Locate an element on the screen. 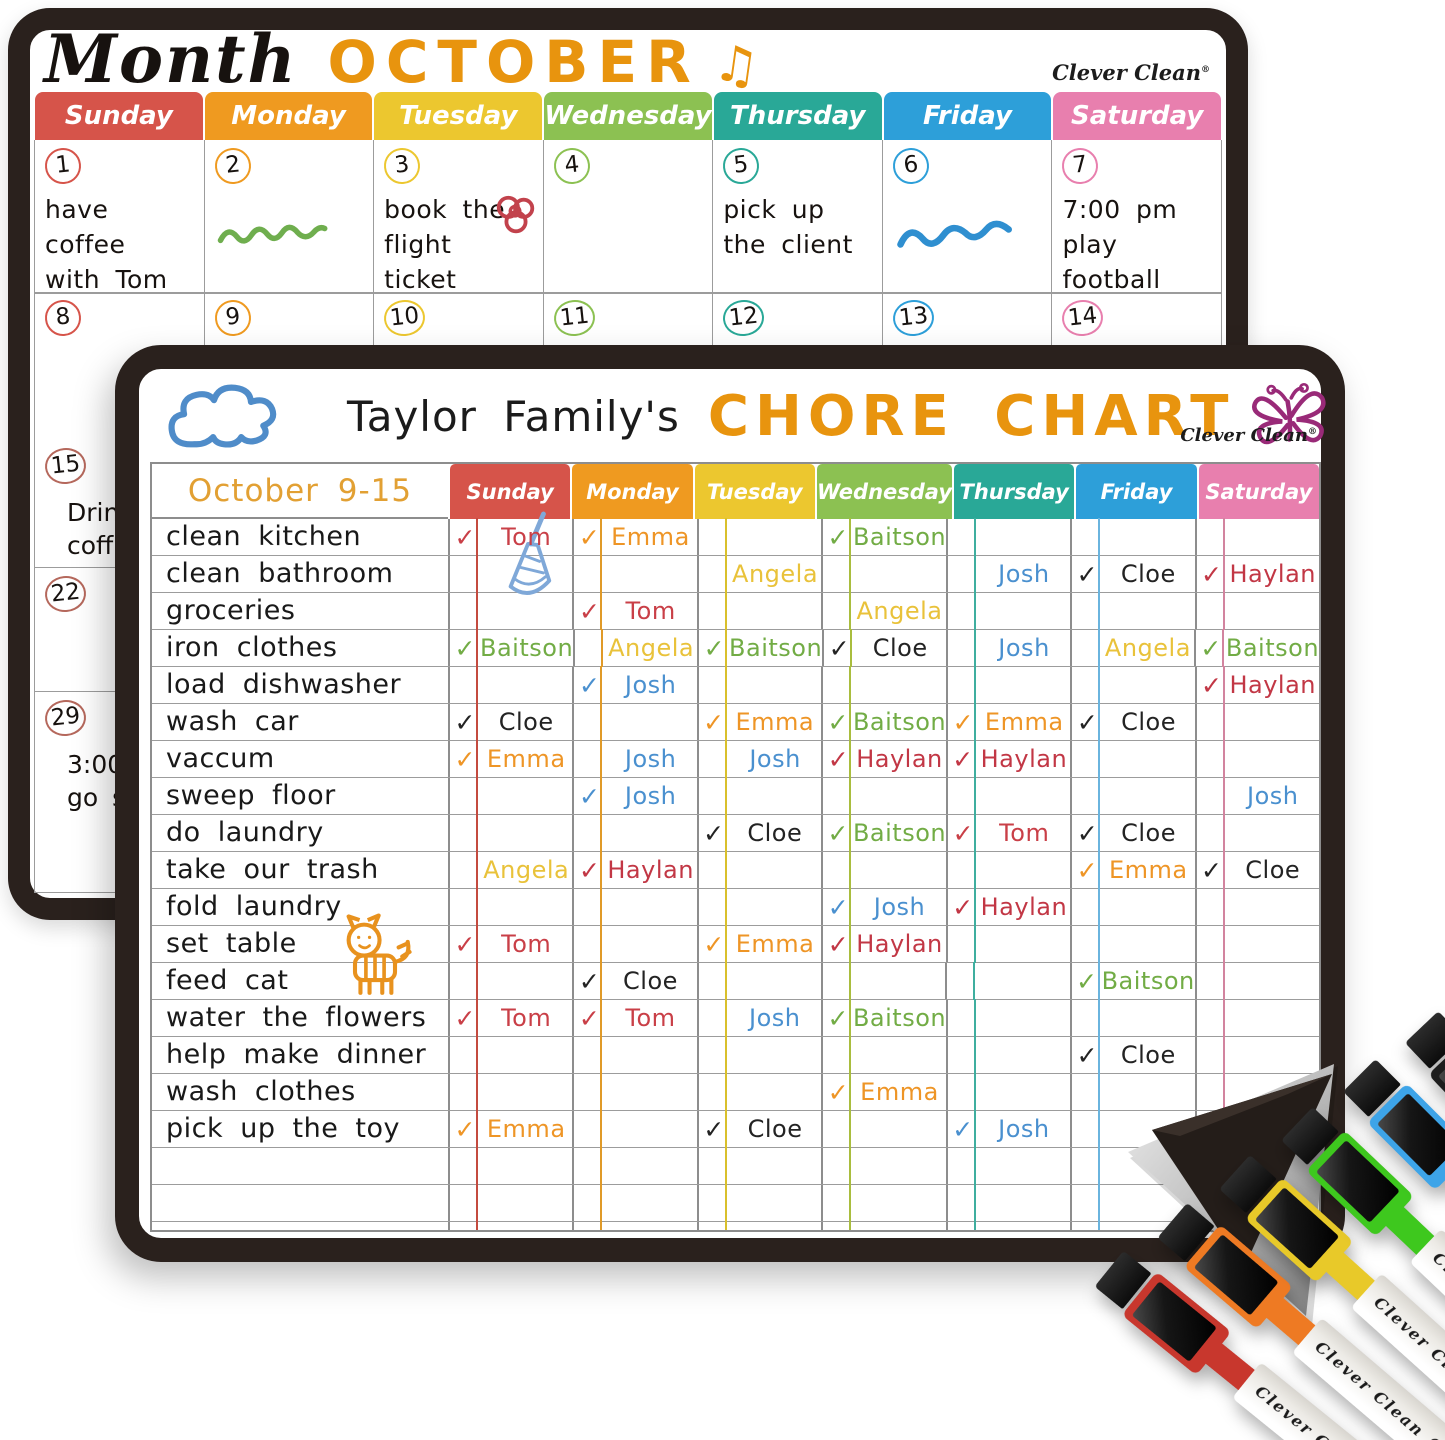  day-header-sunday: Sunday is located at coordinates (119, 116).